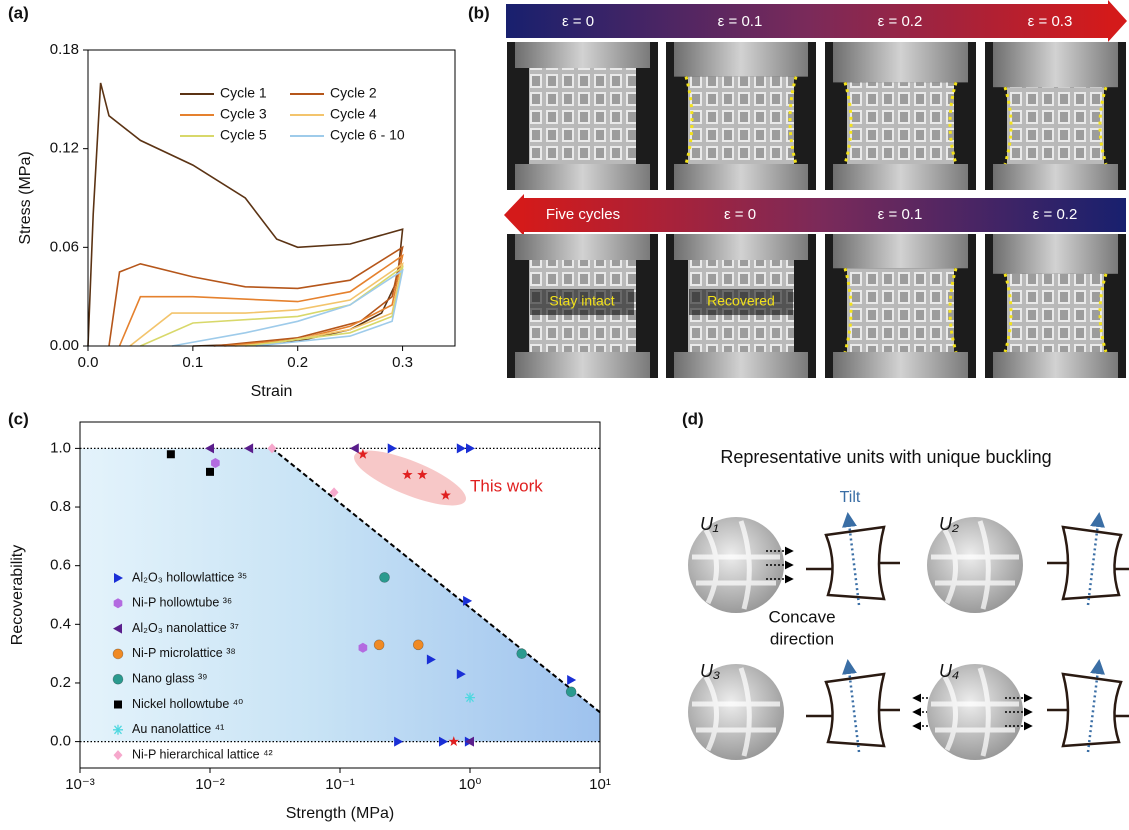 This screenshot has width=1129, height=830. Describe the element at coordinates (60, 741) in the screenshot. I see `y-tick-label: 0.0` at that location.